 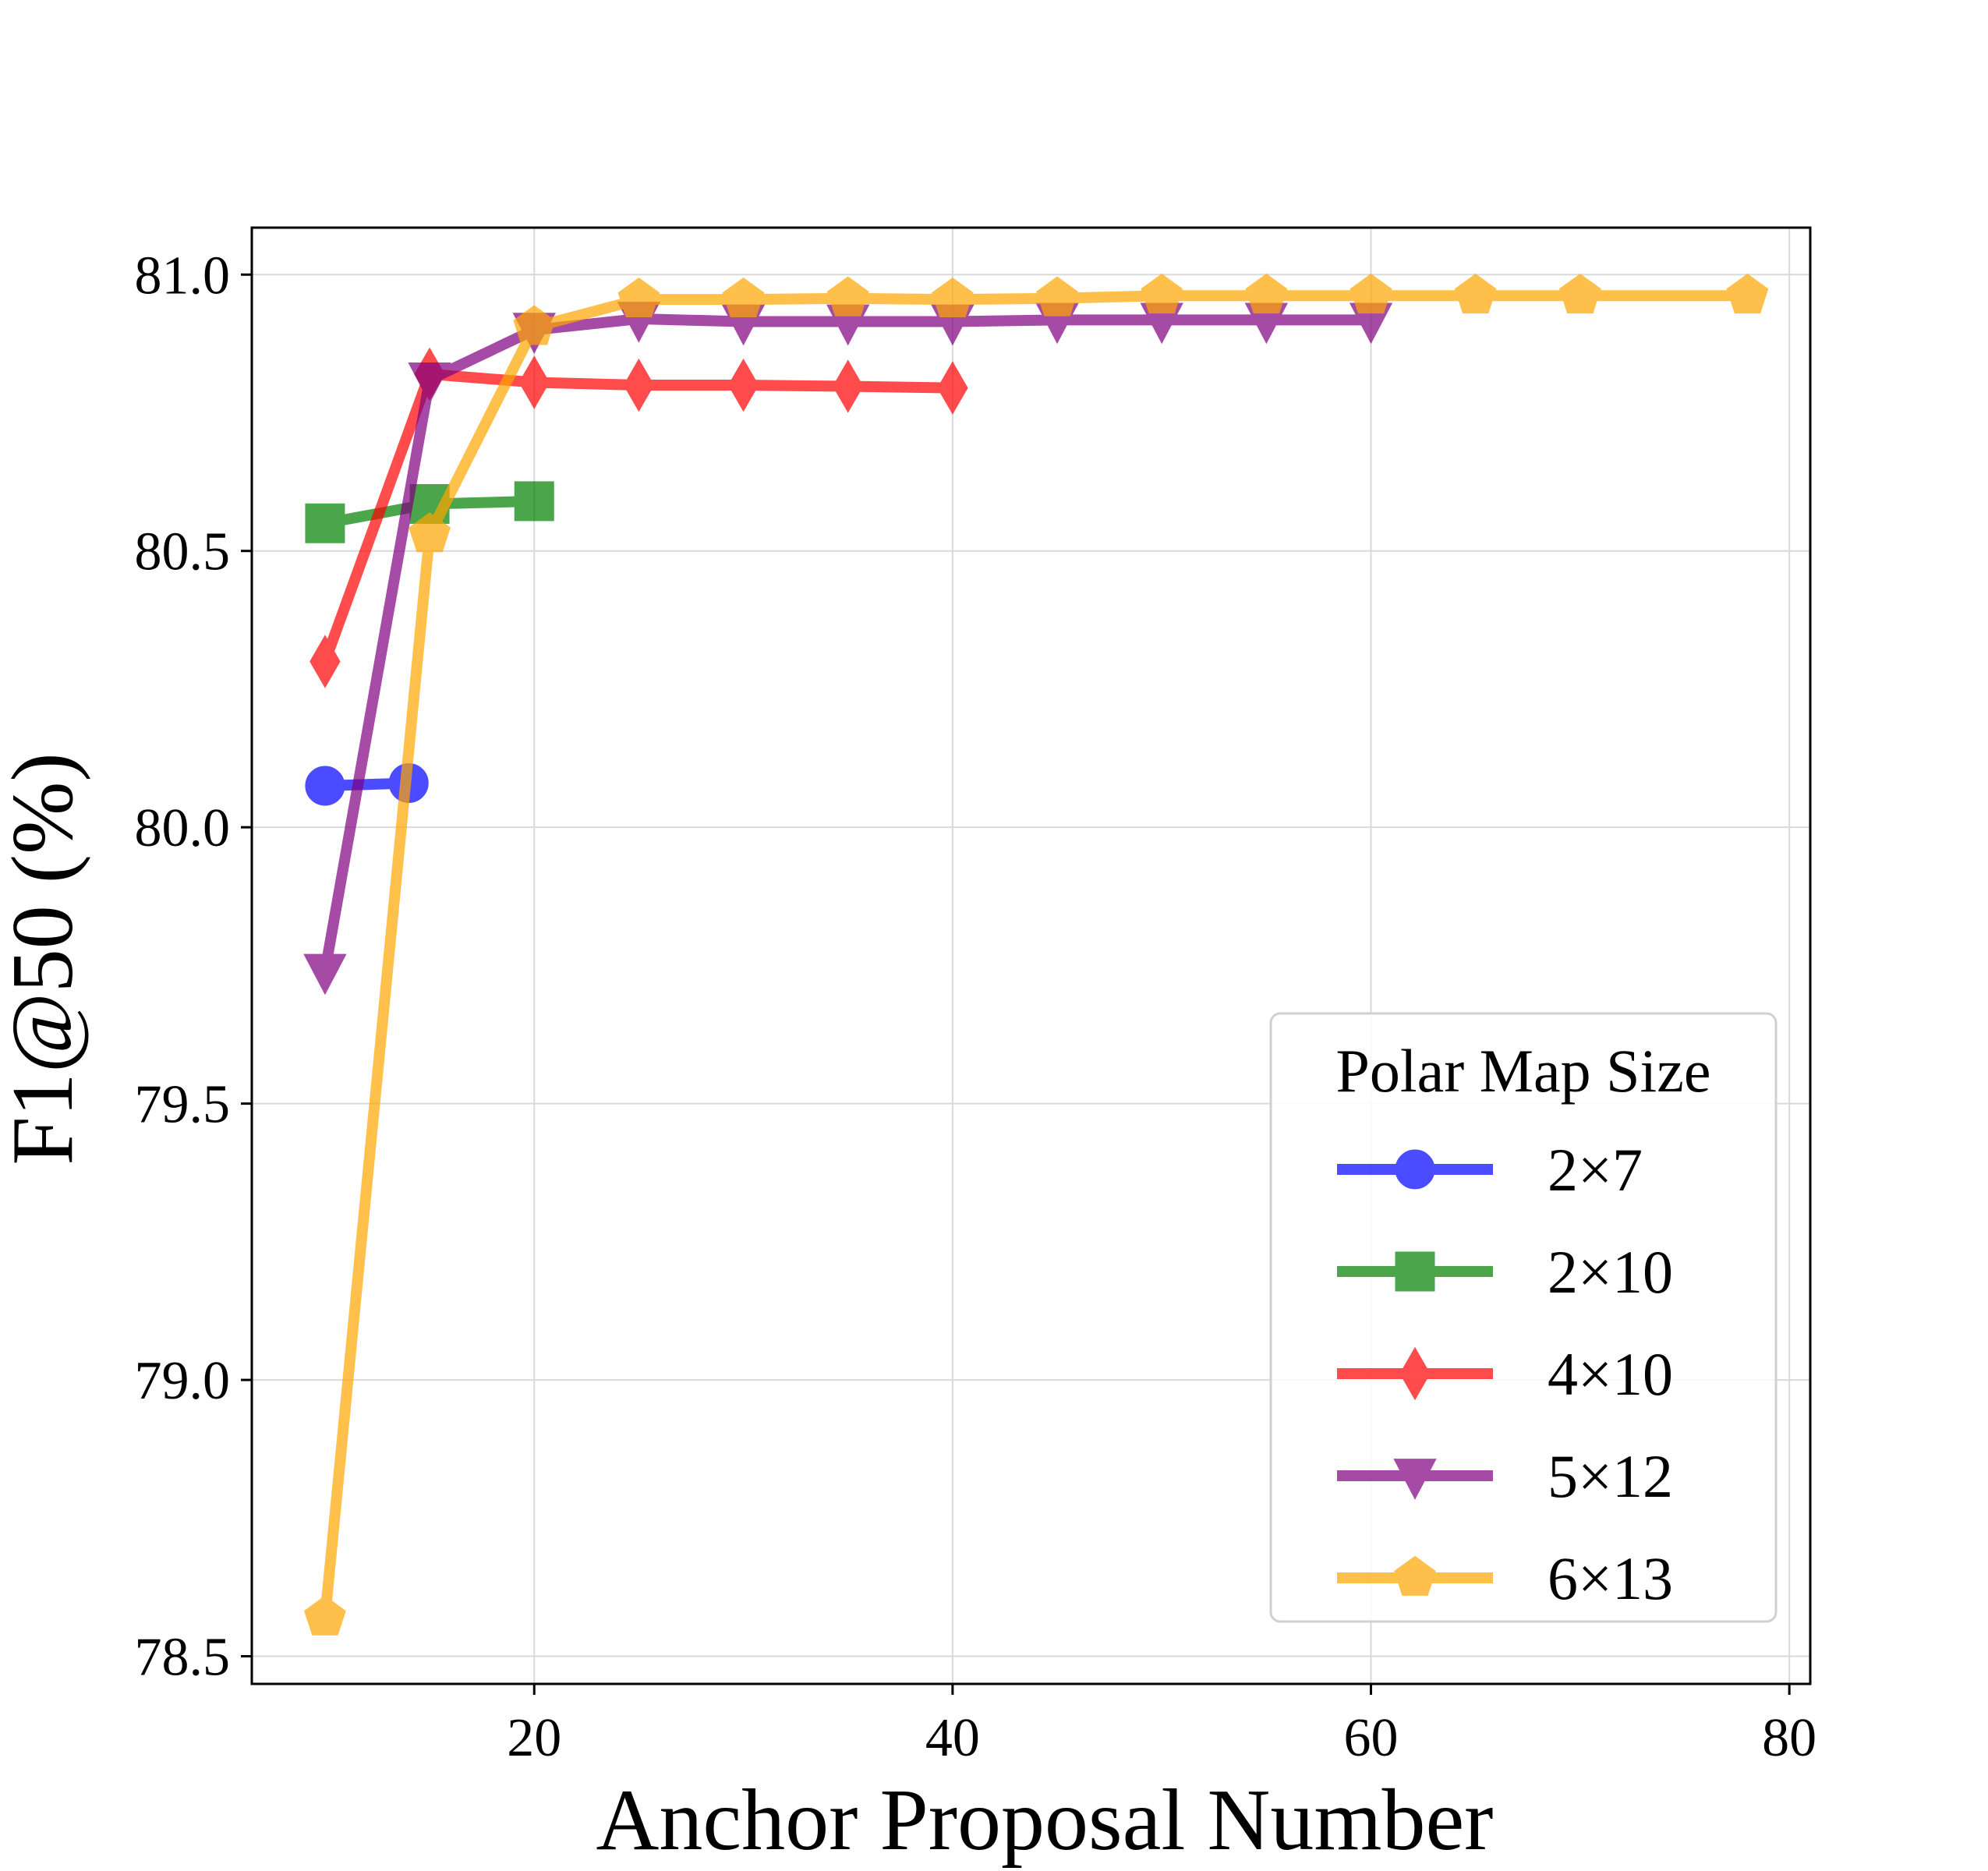 I want to click on y-tick-label: 80.5, so click(x=183, y=552).